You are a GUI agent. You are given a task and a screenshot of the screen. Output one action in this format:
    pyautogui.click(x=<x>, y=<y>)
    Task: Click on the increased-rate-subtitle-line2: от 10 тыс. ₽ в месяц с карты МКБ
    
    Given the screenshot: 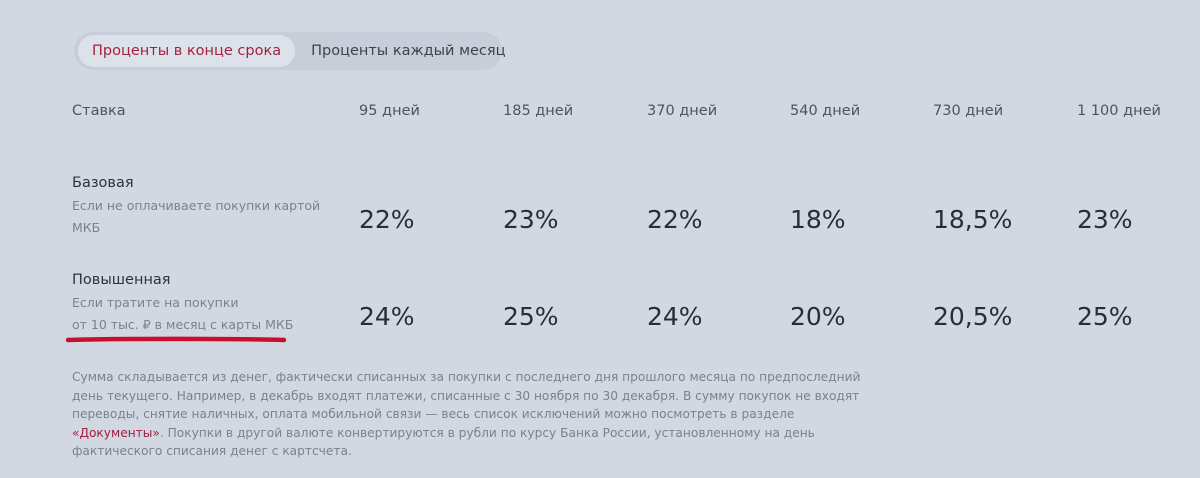 What is the action you would take?
    pyautogui.click(x=183, y=324)
    